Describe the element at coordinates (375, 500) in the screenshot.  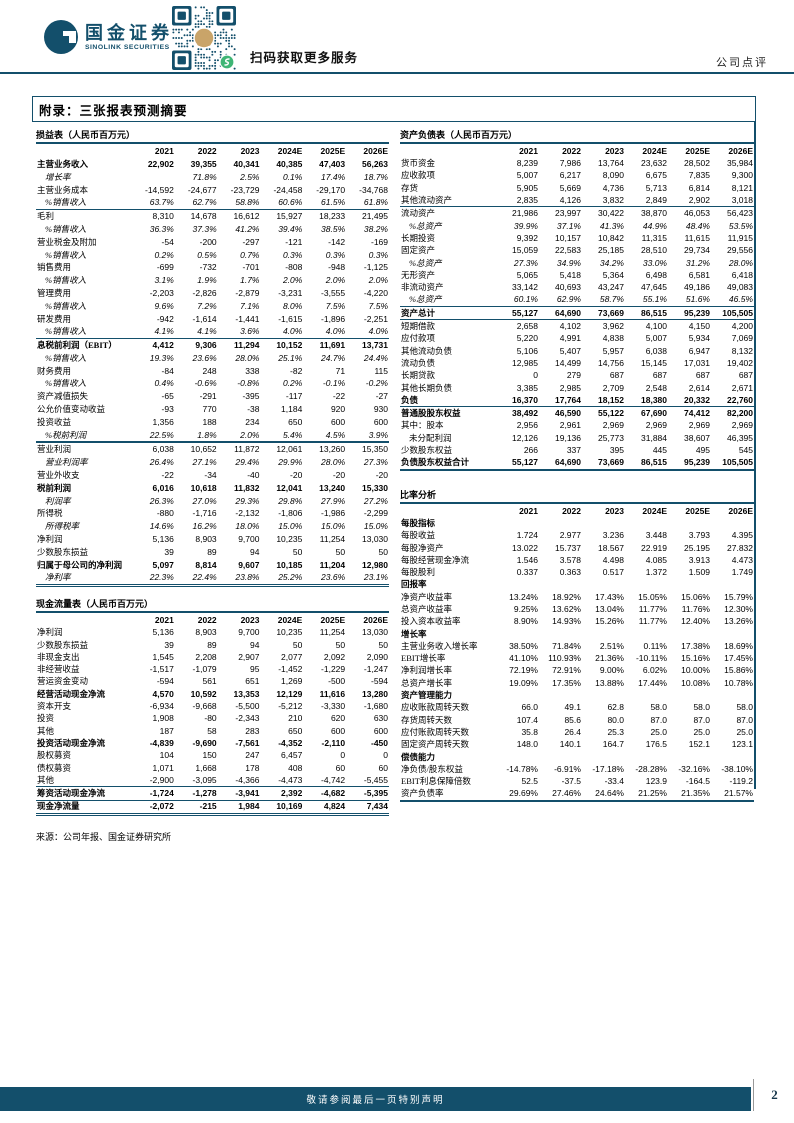
I see `cell-value: 27.2%` at that location.